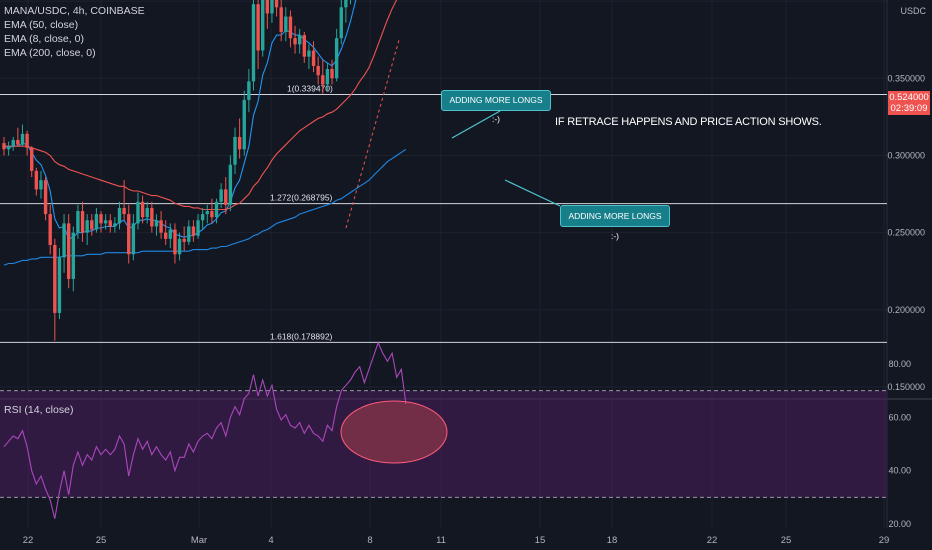  What do you see at coordinates (50, 53) in the screenshot?
I see `indicator-ema200: EMA (200, close, 0)` at bounding box center [50, 53].